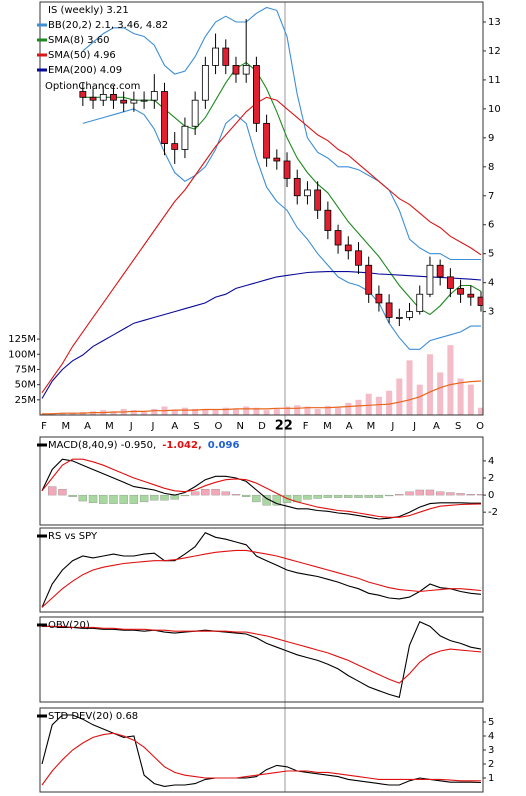 The width and height of the screenshot is (526, 796). I want to click on y-tick-label: 3, so click(491, 750).